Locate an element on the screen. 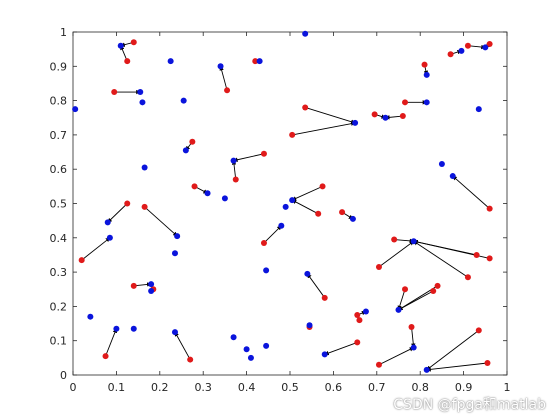 The image size is (560, 420). y-tick-label: 1 is located at coordinates (63, 32).